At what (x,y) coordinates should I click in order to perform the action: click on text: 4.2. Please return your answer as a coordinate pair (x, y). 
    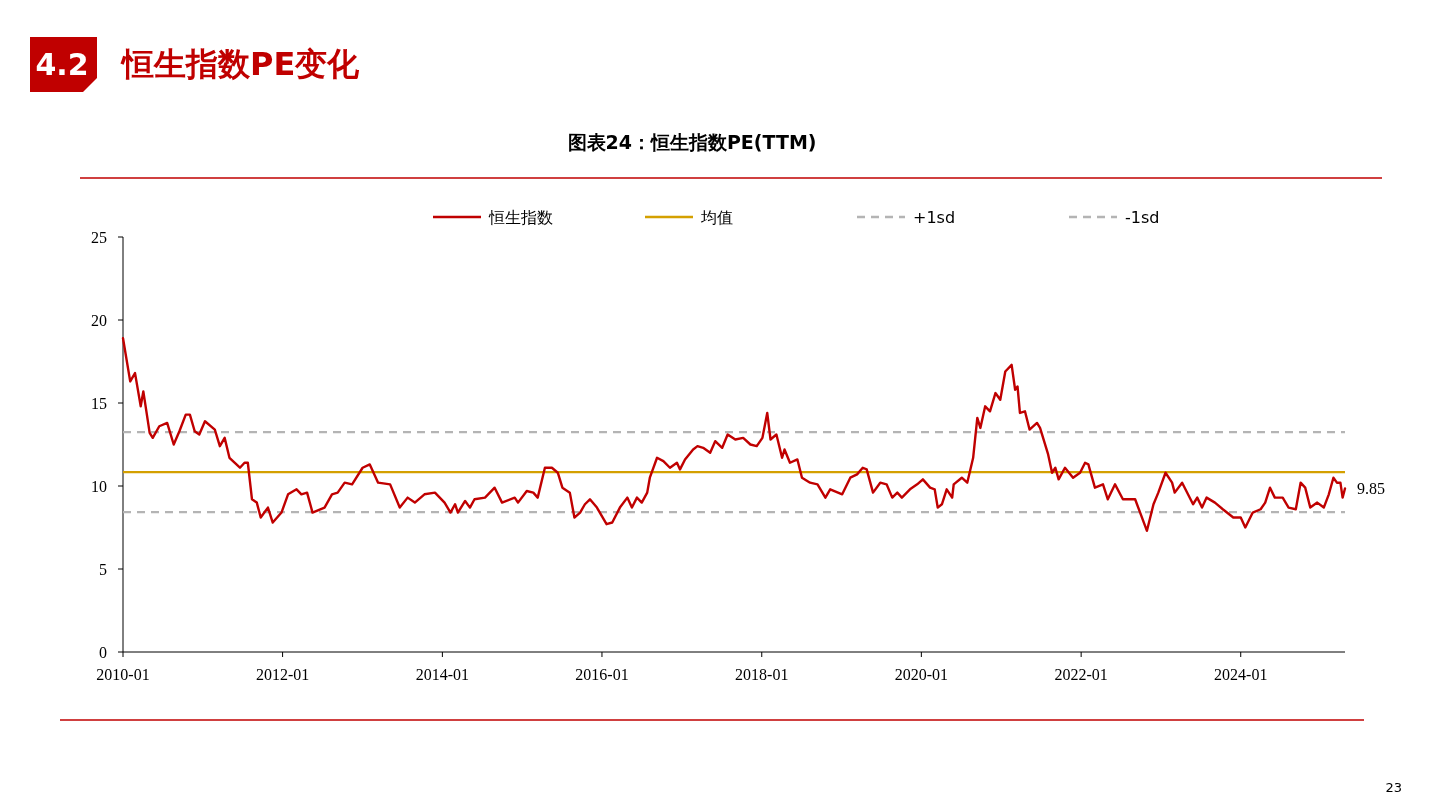
    Looking at the image, I should click on (62, 64).